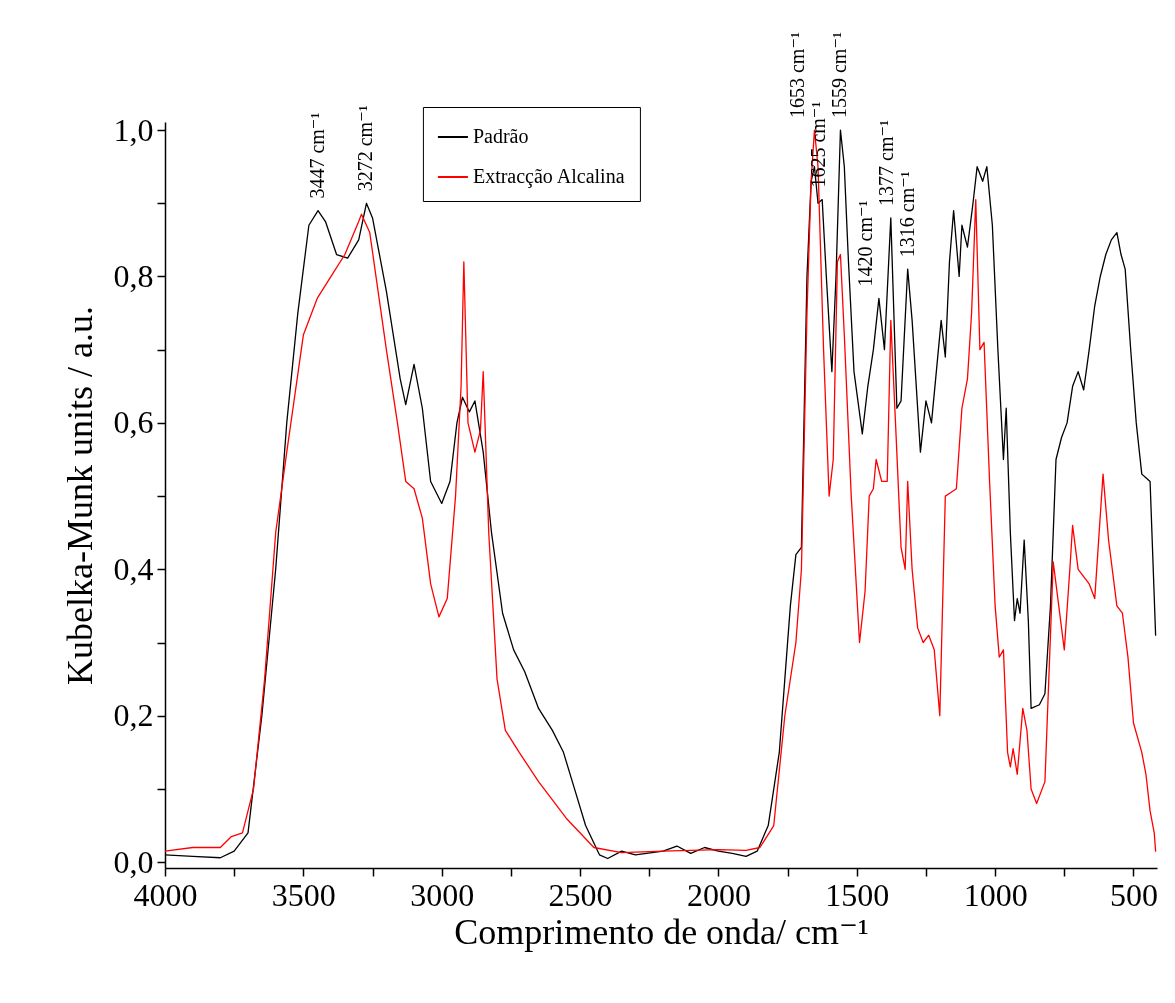 The height and width of the screenshot is (1003, 1175). Describe the element at coordinates (718, 894) in the screenshot. I see `x-tick-label: 2000` at that location.